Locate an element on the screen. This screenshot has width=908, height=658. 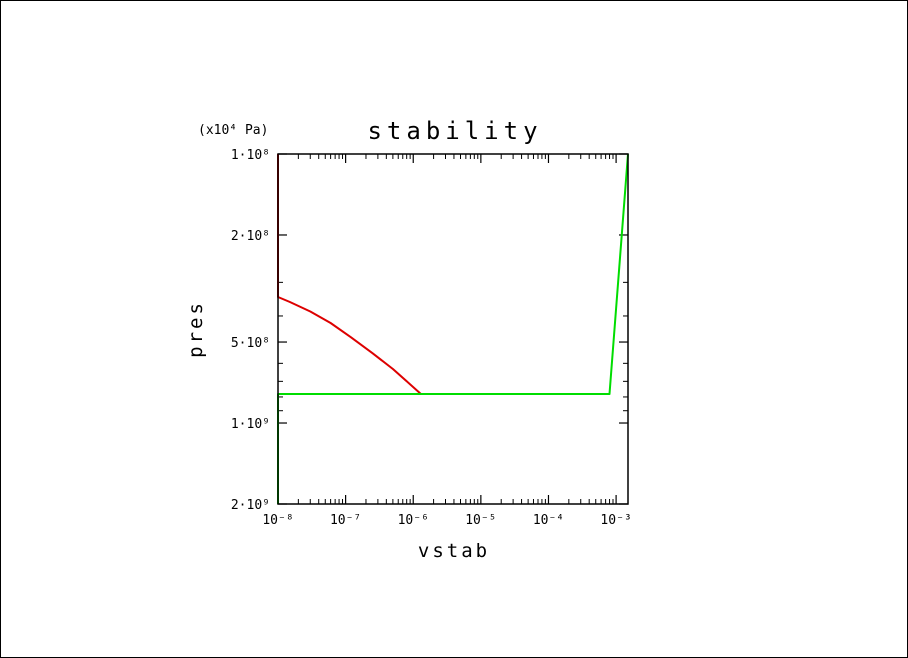
y-axis-label: pres is located at coordinates (196, 329).